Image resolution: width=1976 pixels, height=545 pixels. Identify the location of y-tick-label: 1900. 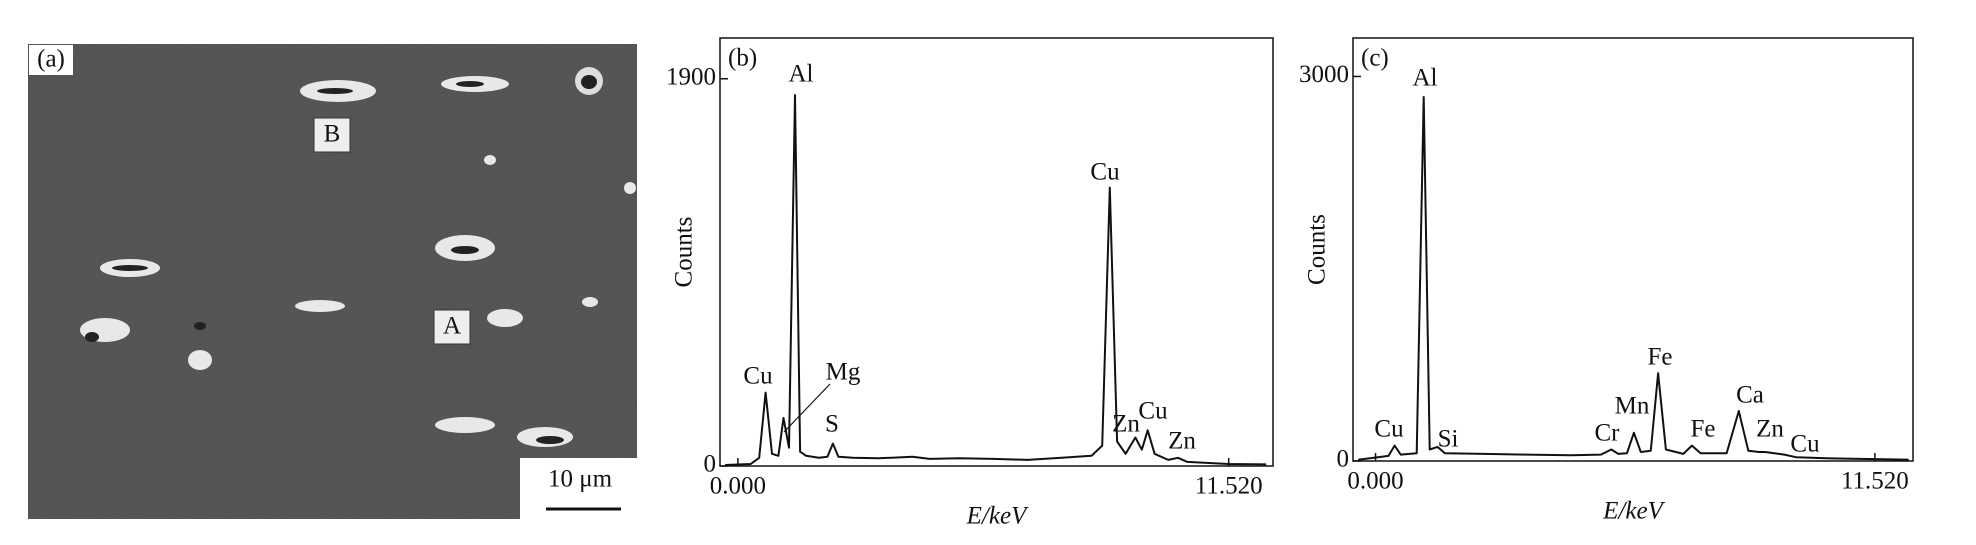
(691, 76).